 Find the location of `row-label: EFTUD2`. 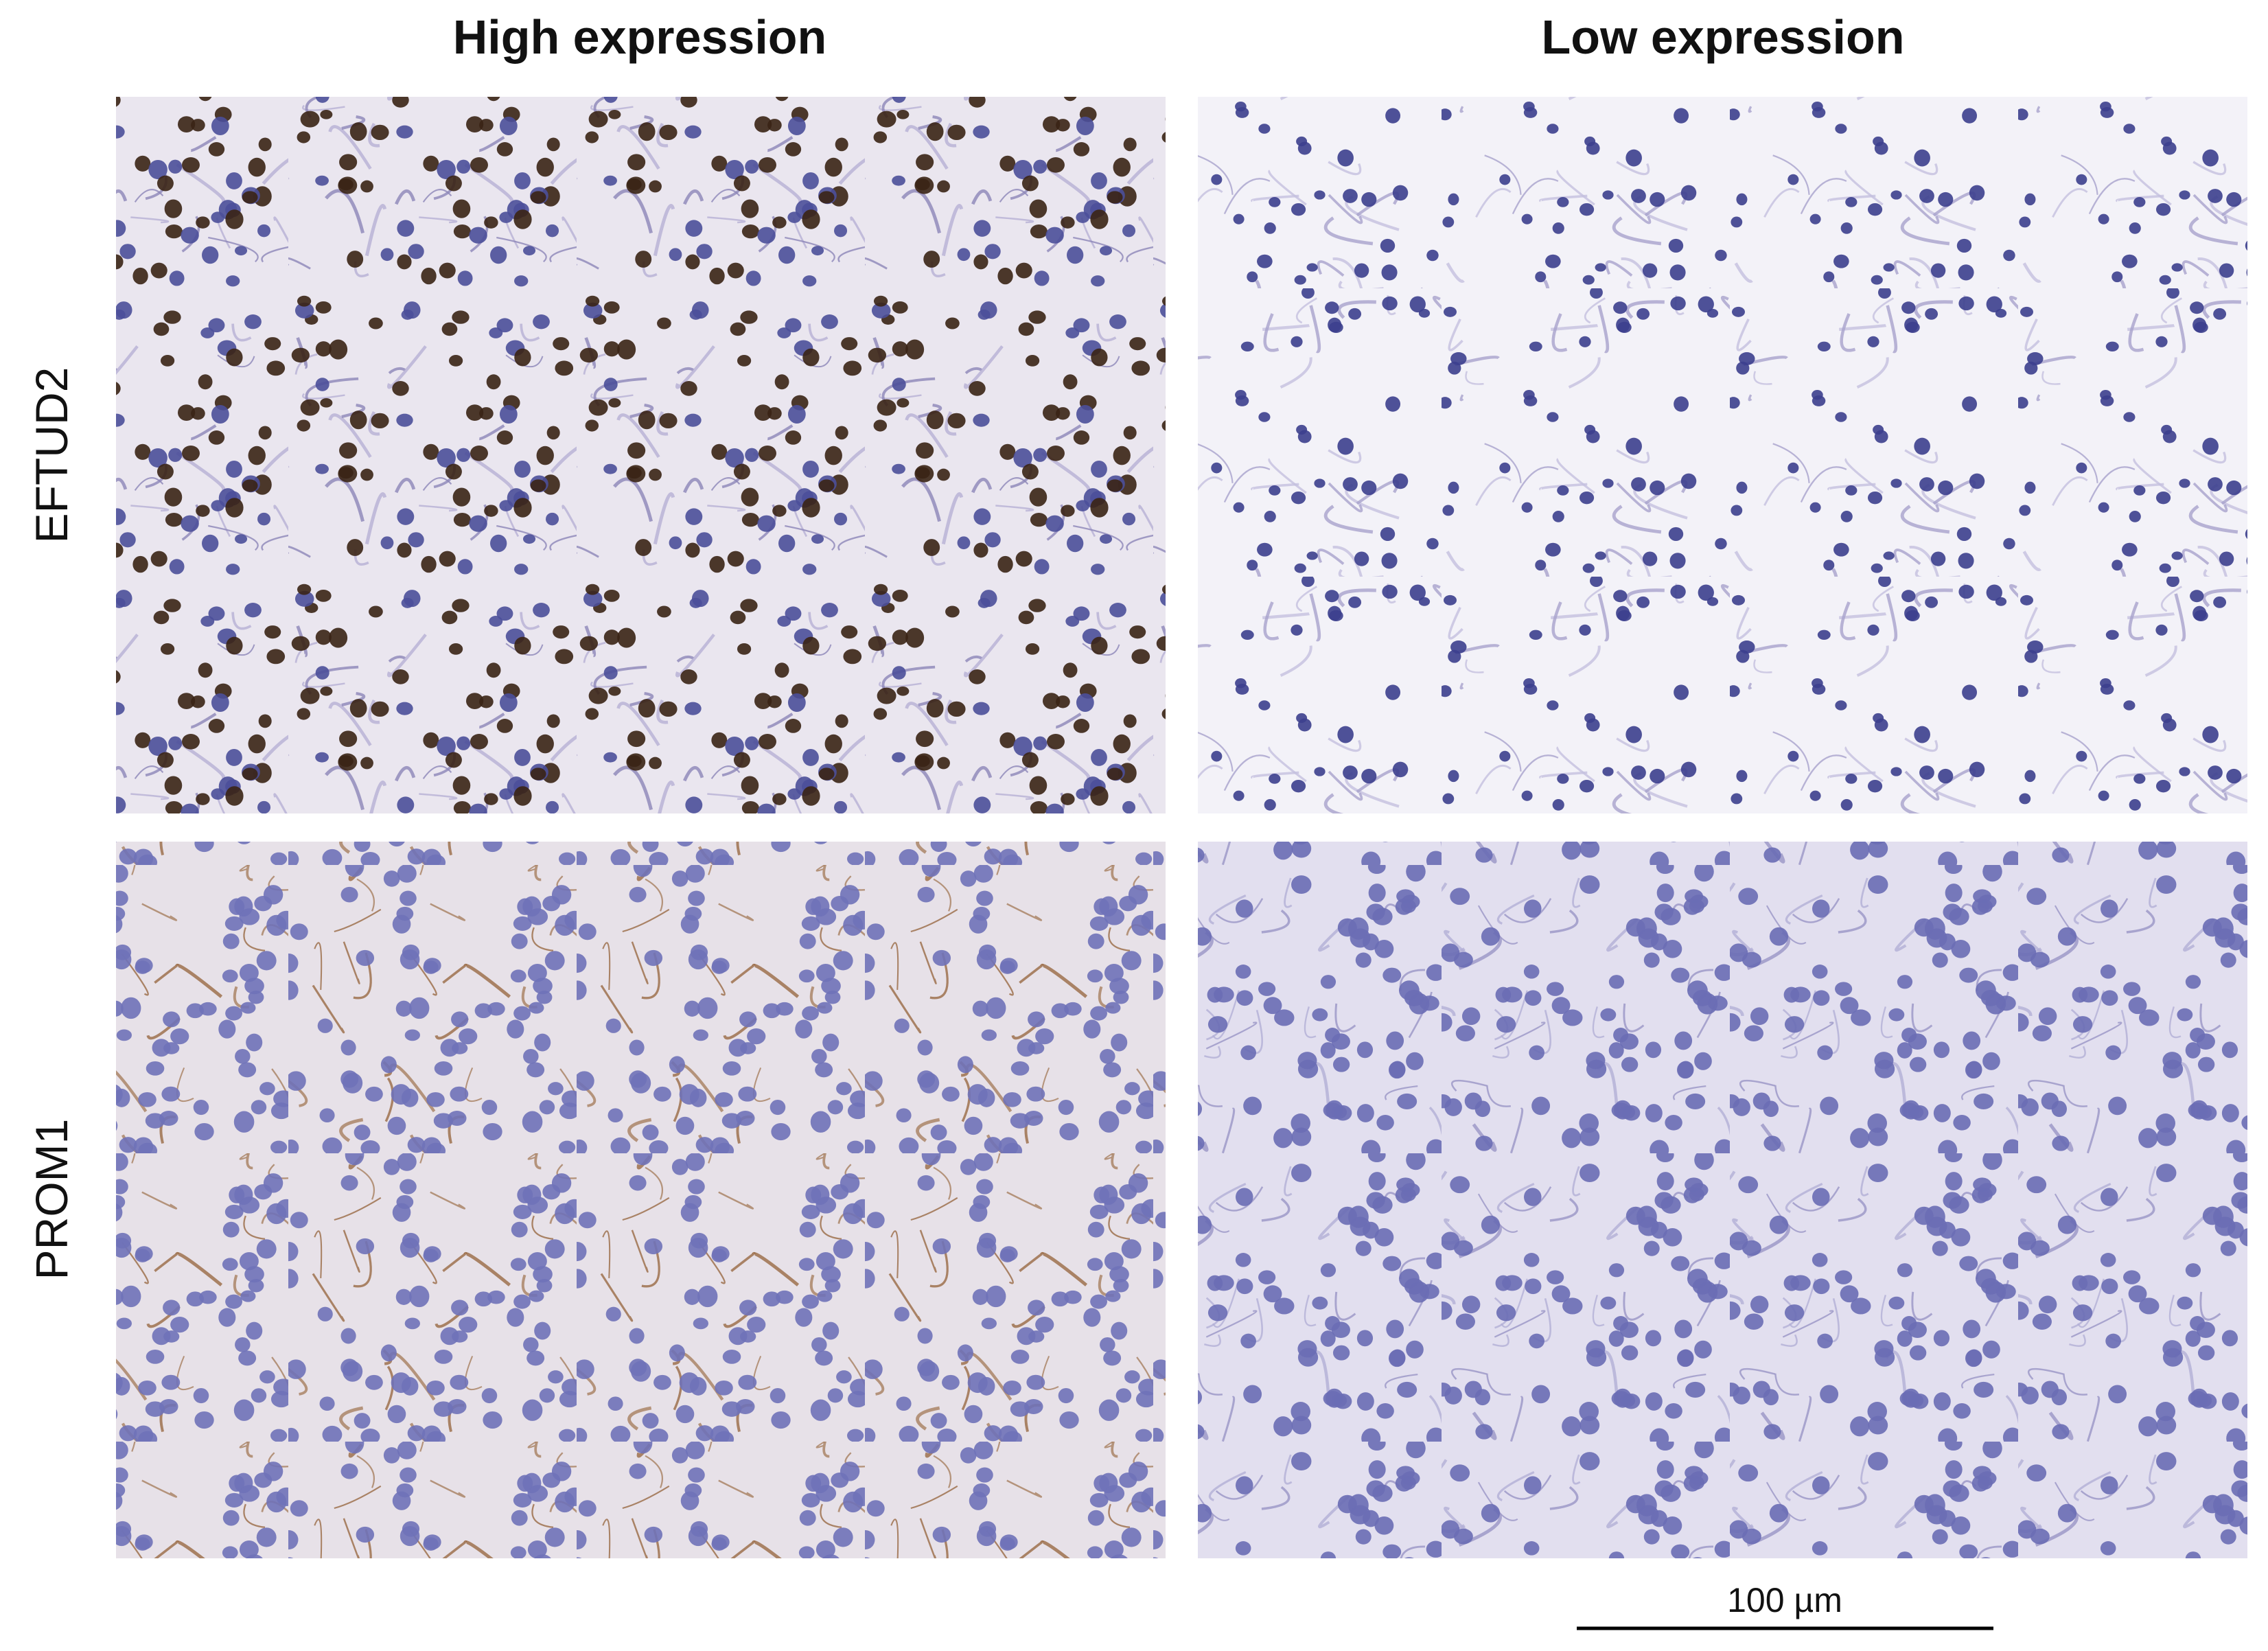

row-label: EFTUD2 is located at coordinates (51, 455).